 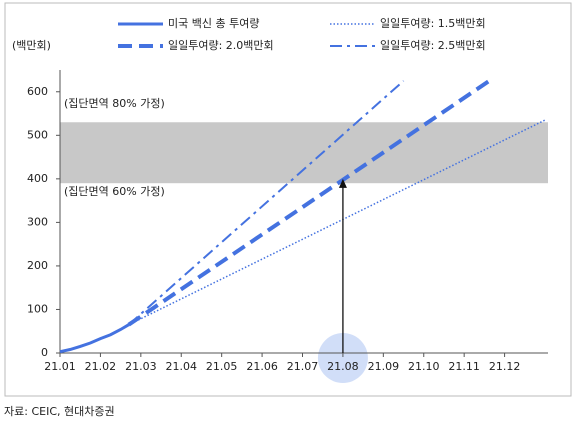 I want to click on arrow-head, so click(x=342, y=183).